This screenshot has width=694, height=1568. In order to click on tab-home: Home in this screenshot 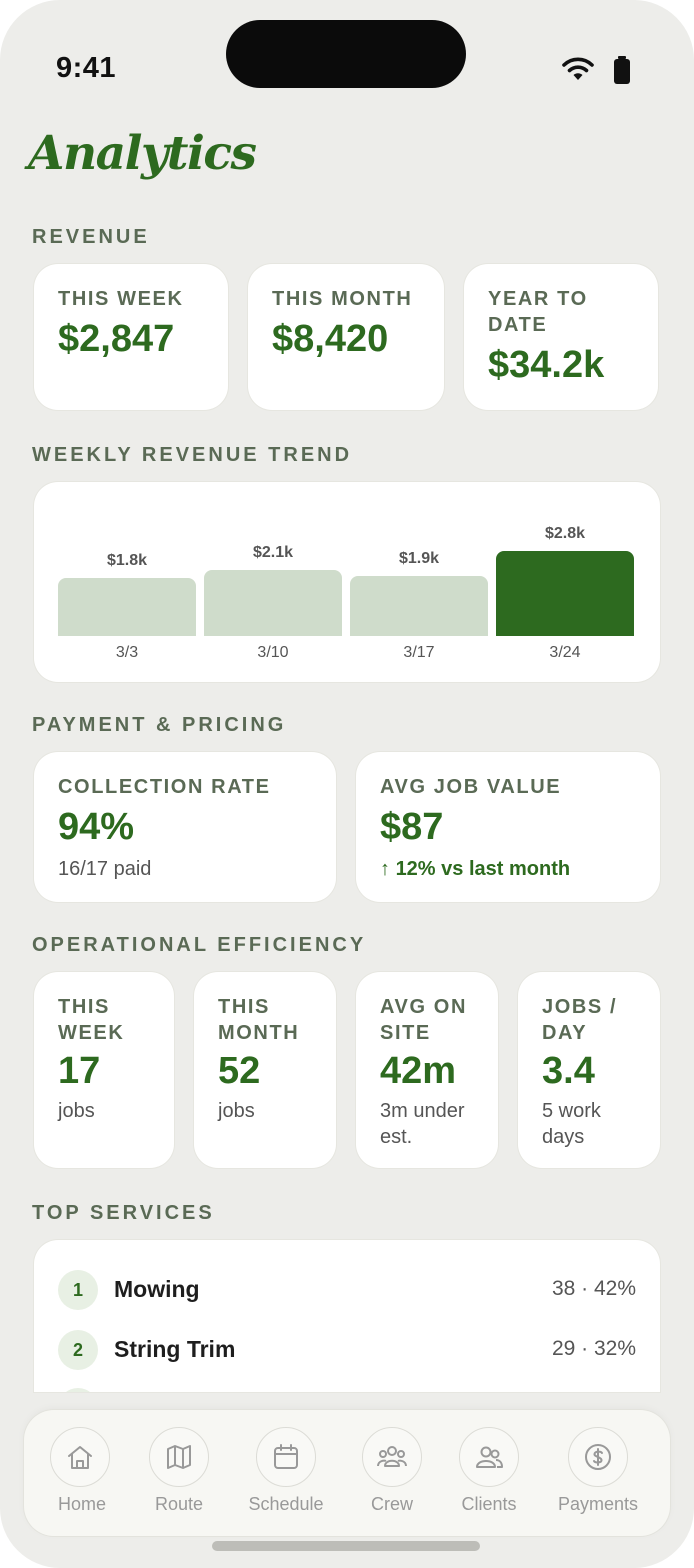, I will do `click(82, 1473)`.